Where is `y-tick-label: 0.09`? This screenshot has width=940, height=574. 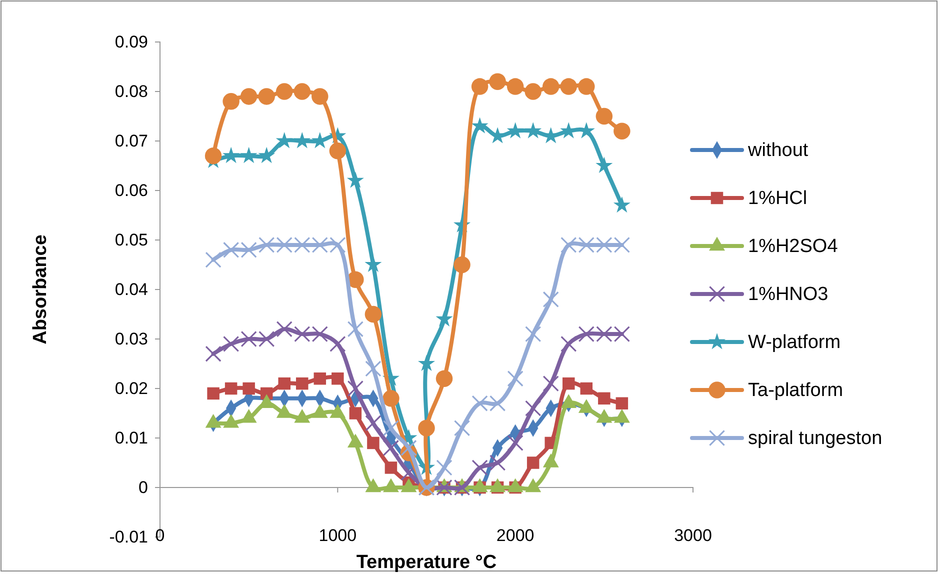
y-tick-label: 0.09 is located at coordinates (131, 42).